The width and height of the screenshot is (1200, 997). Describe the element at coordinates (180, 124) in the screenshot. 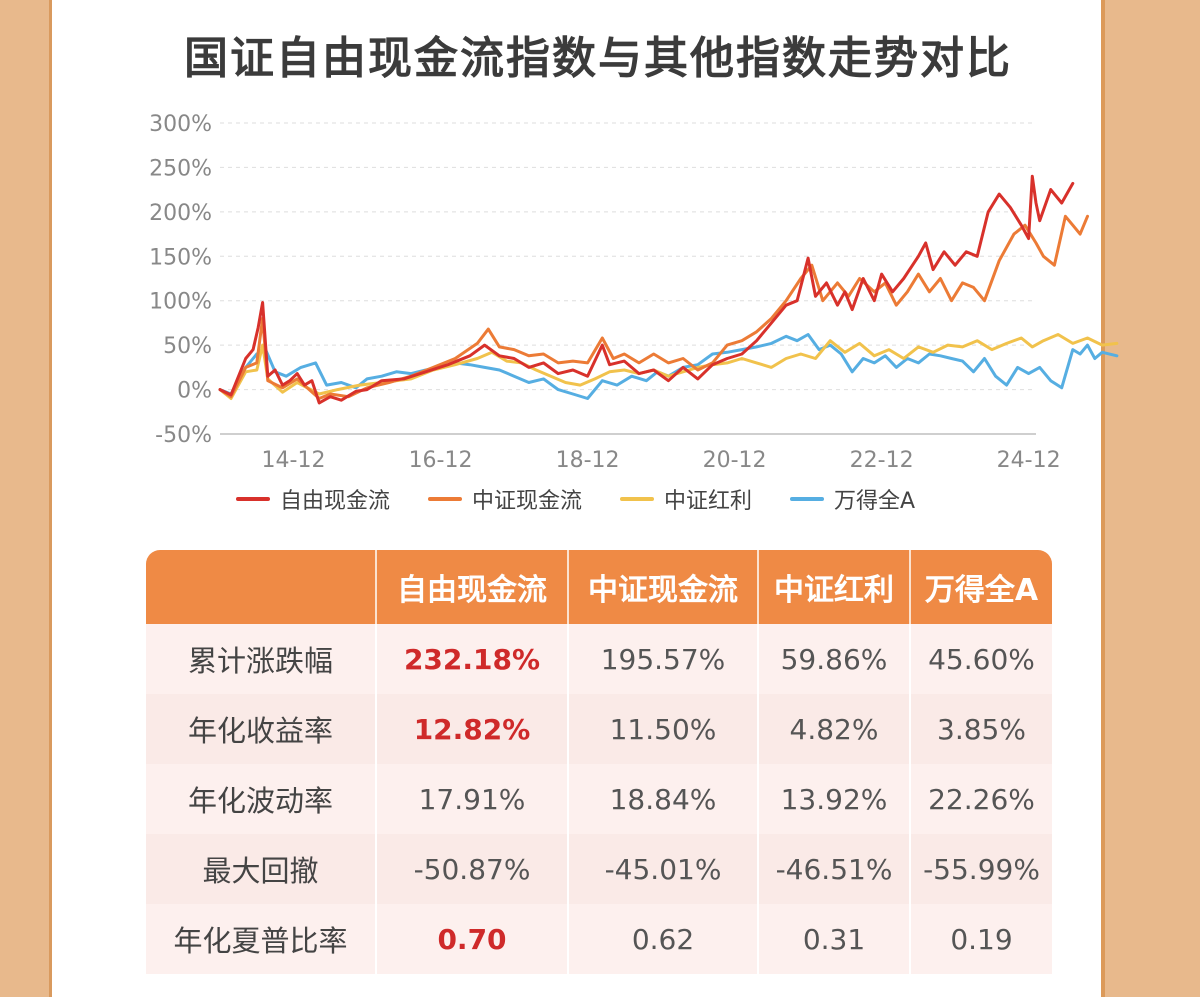

I see `y-tick-label: 300%` at that location.